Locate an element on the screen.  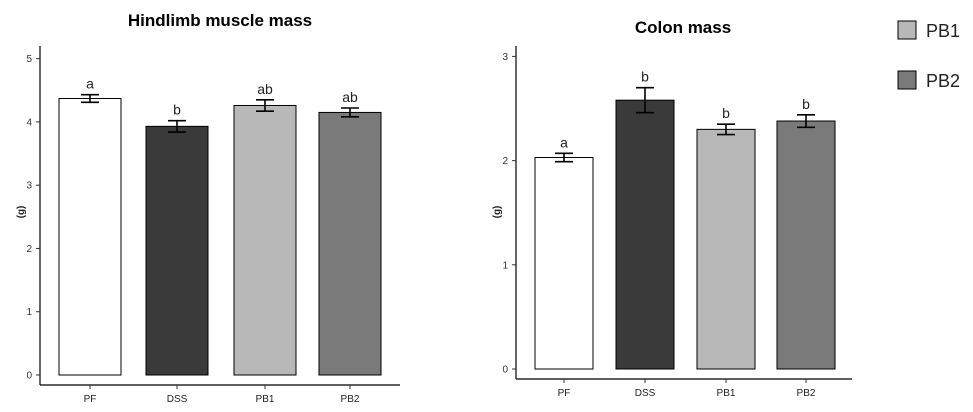
legend: PB1 PB2 is located at coordinates (928, 55).